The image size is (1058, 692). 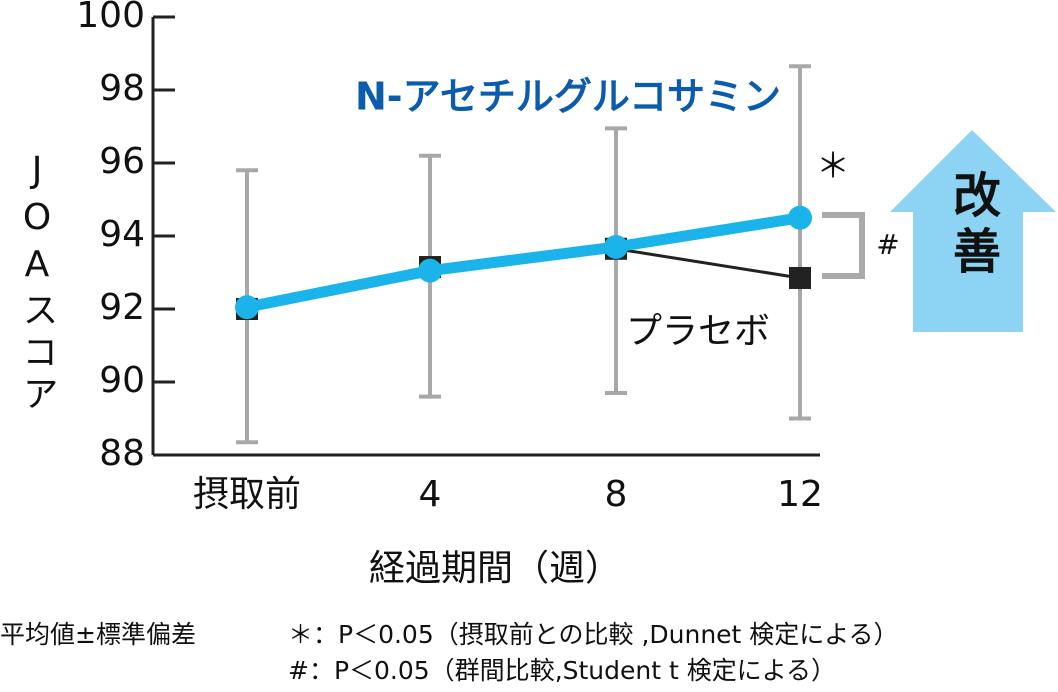 What do you see at coordinates (887, 244) in the screenshot?
I see `group-mark: #` at bounding box center [887, 244].